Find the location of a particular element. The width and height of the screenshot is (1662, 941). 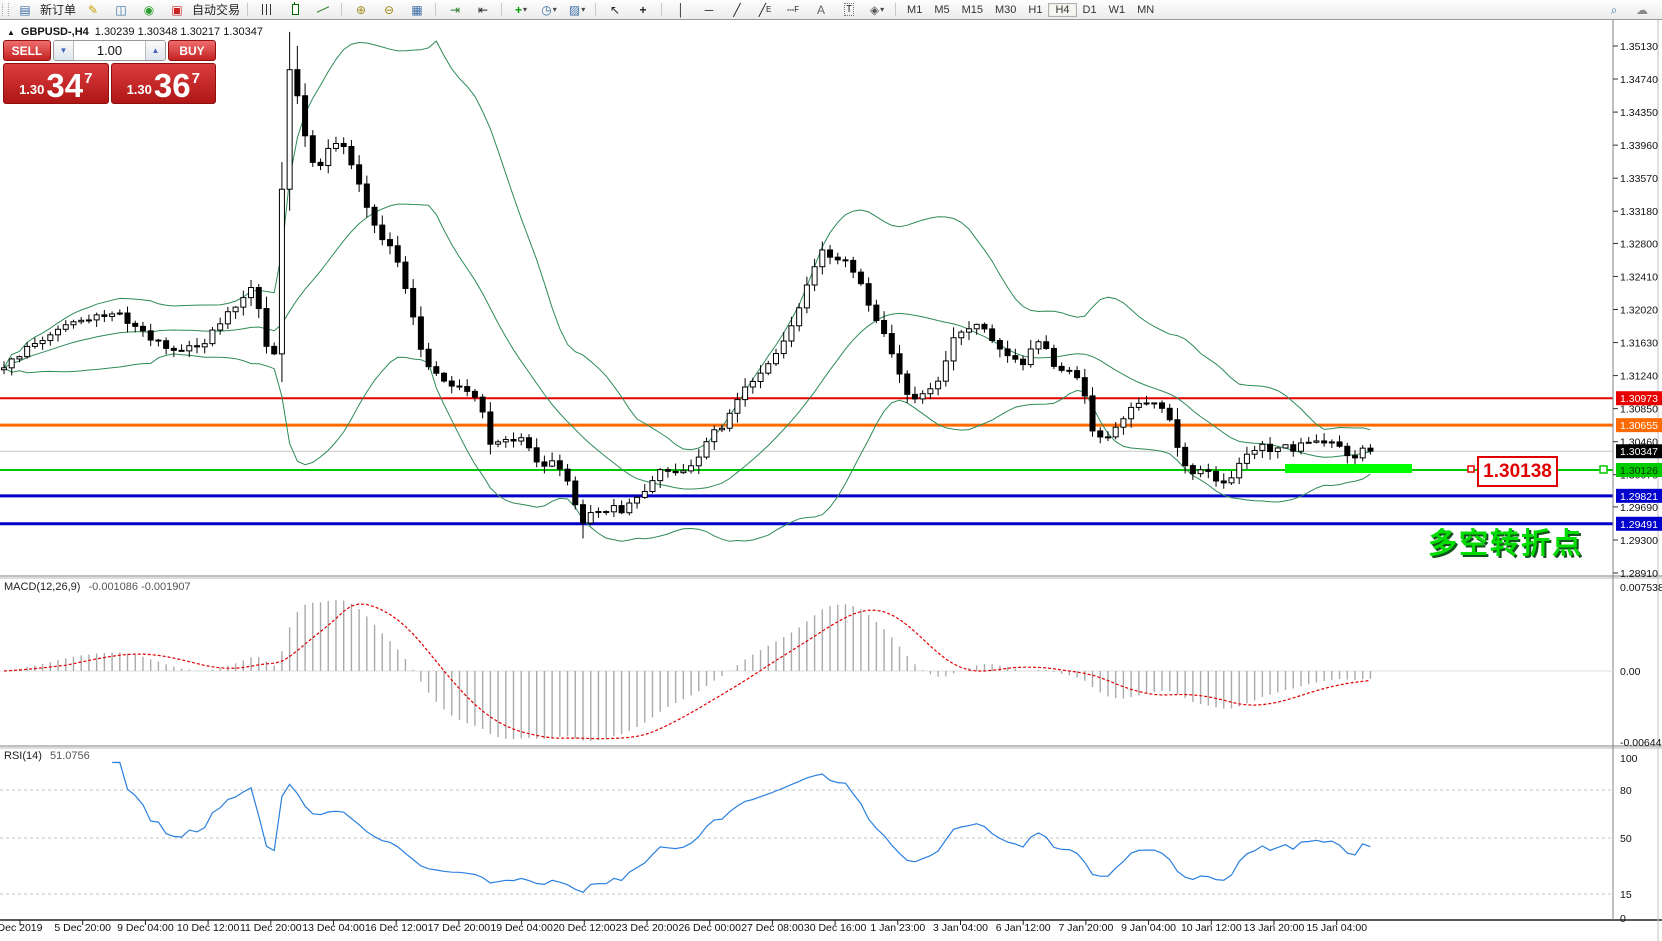

vertical-line-icon: │ is located at coordinates (681, 9).